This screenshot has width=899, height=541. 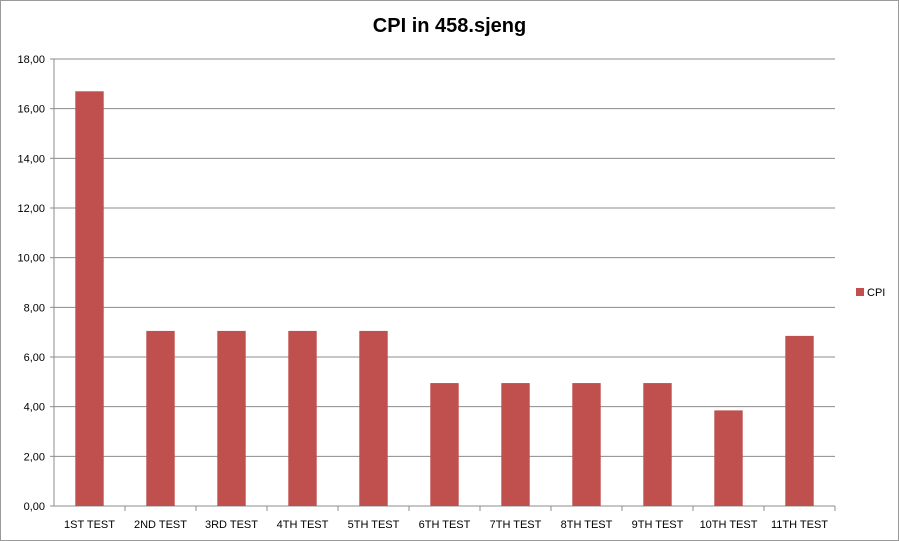 What do you see at coordinates (449, 26) in the screenshot?
I see `chart-title: CPI in 458.sjeng` at bounding box center [449, 26].